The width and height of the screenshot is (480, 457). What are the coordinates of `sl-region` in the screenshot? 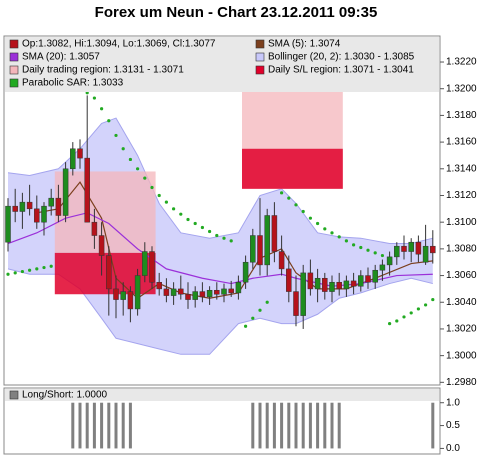 It's located at (105, 273).